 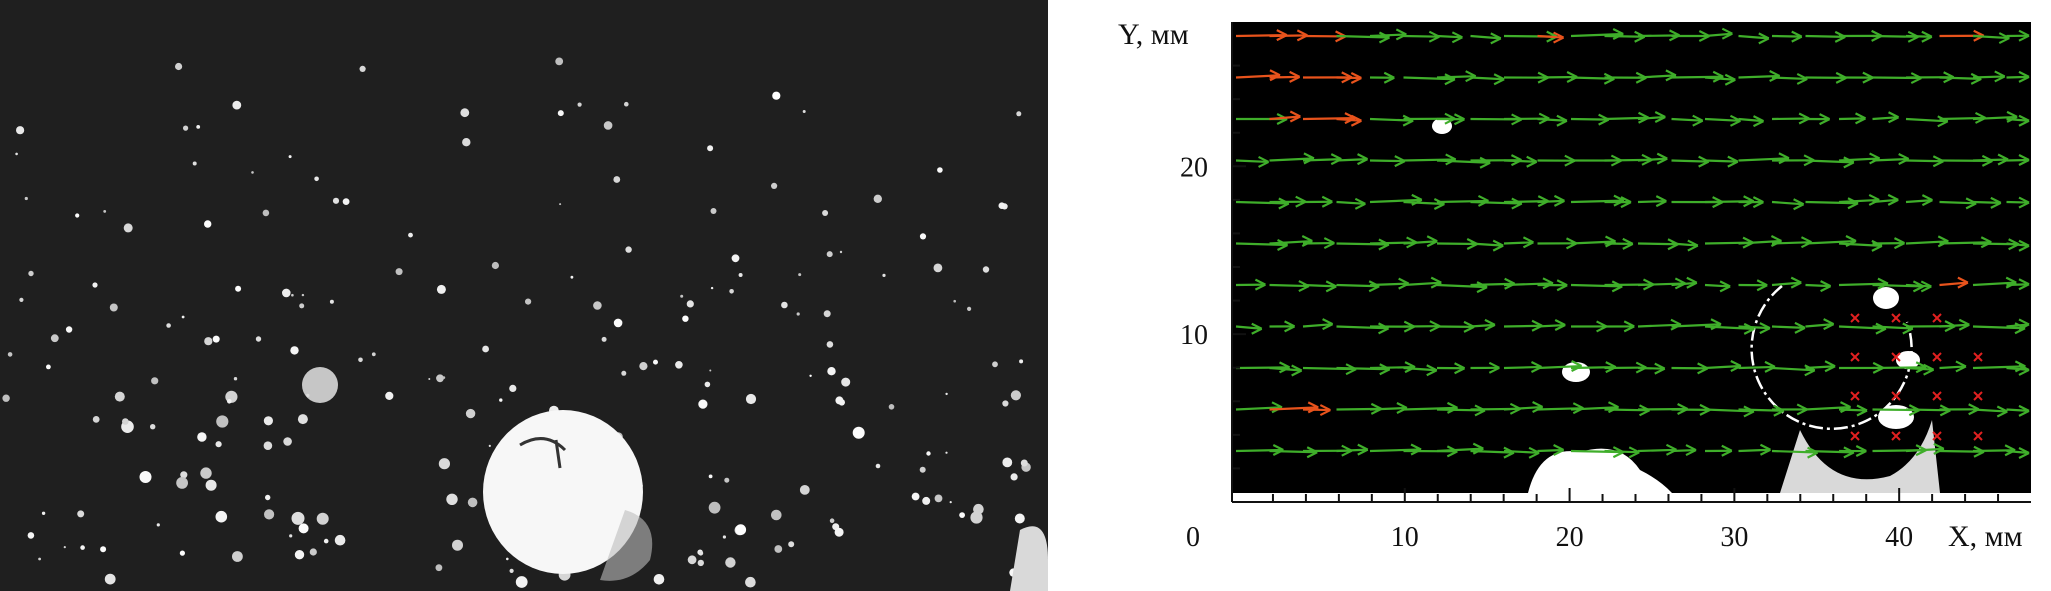 I want to click on x-axis-label: X, мм, so click(x=1985, y=536).